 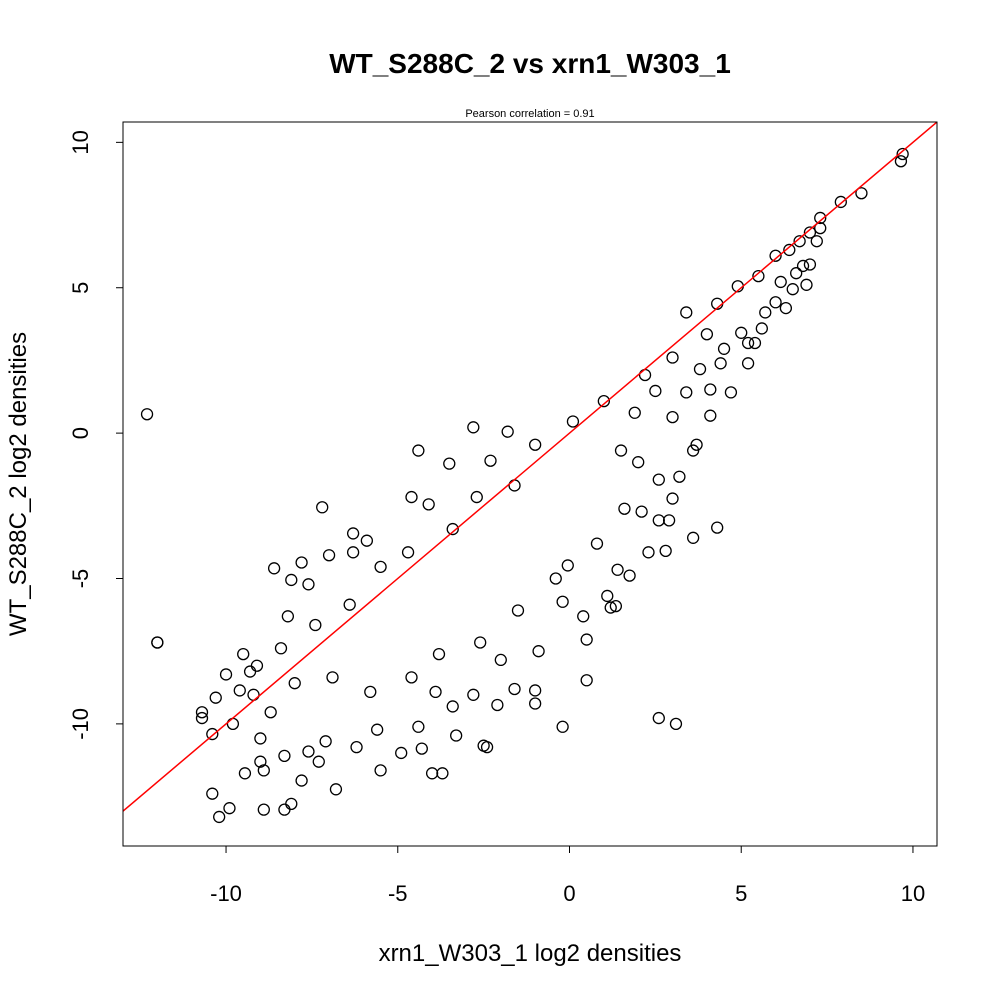 What do you see at coordinates (80, 724) in the screenshot?
I see `y-tick-label: -10` at bounding box center [80, 724].